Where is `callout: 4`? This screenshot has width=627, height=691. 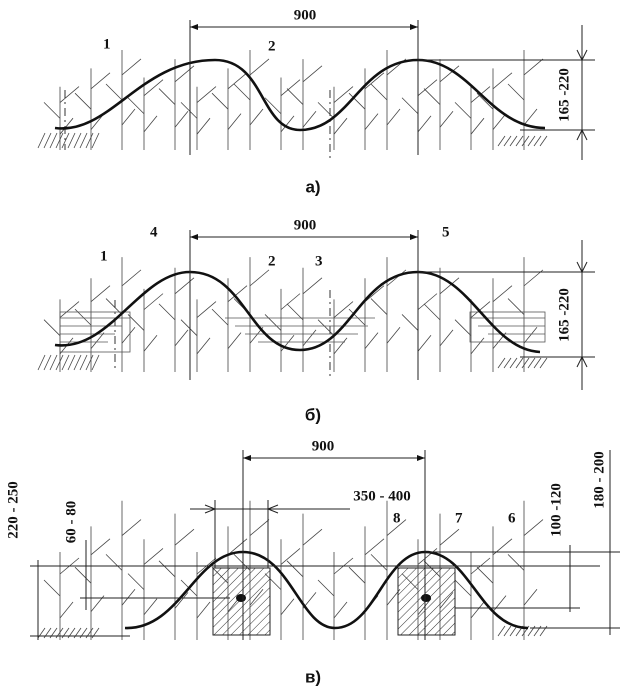 callout: 4 is located at coordinates (154, 232).